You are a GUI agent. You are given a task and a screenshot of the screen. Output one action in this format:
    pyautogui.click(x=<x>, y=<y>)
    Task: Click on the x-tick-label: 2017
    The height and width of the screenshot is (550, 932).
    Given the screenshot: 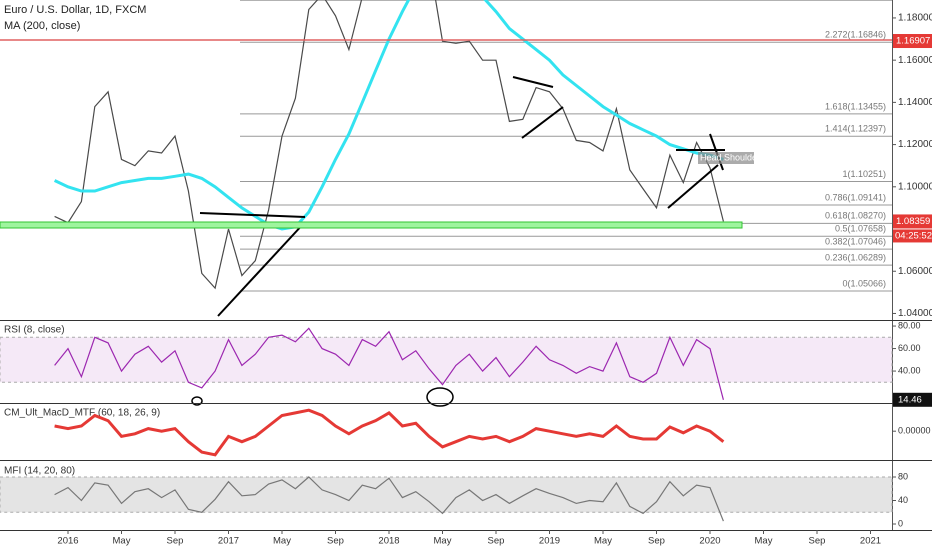 What is the action you would take?
    pyautogui.click(x=228, y=541)
    